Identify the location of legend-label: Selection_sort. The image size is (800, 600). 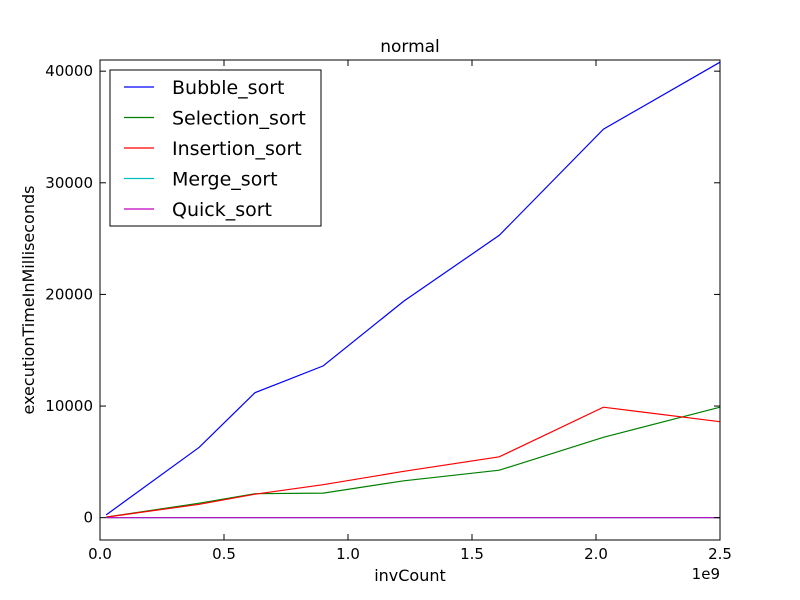
(239, 119).